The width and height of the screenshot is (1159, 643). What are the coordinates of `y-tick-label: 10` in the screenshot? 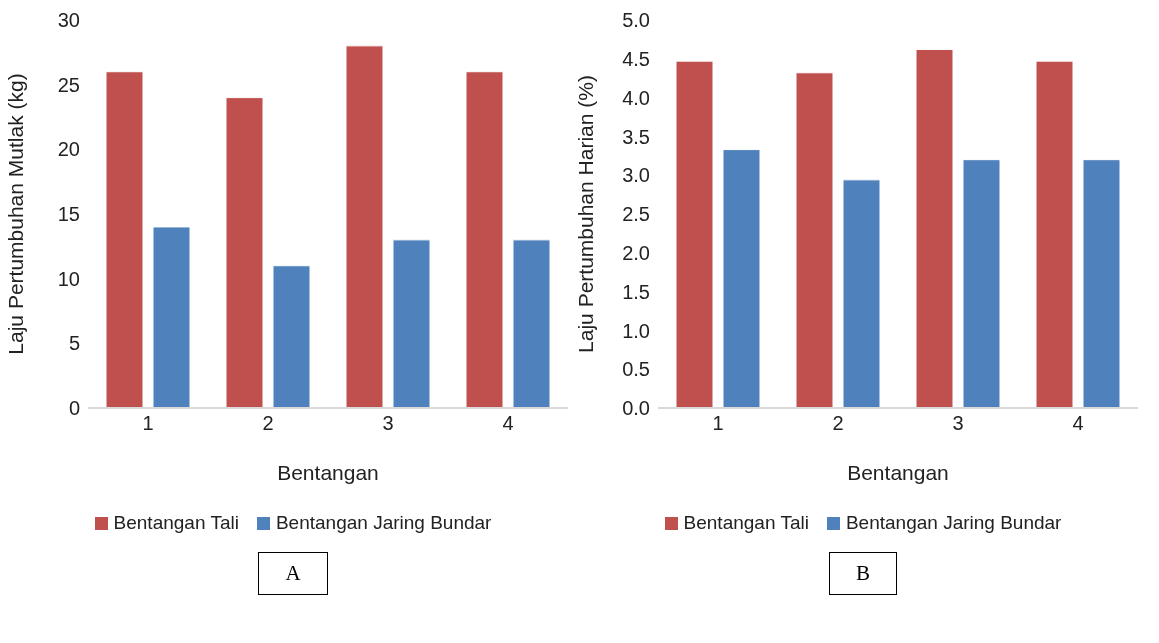 It's located at (68, 278).